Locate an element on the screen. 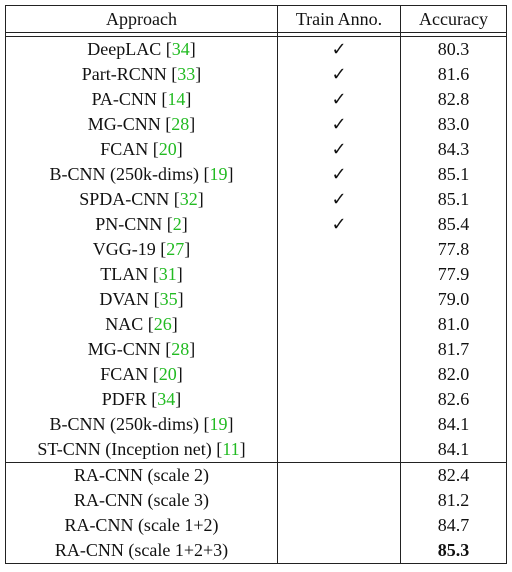  table-row: SPDA-CNN [32] ✓ 85.1 is located at coordinates (256, 199).